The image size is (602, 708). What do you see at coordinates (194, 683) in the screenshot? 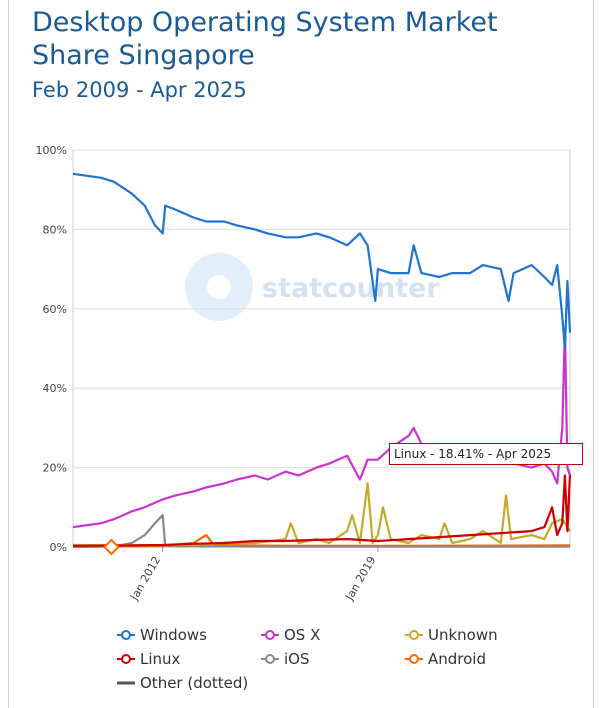
I see `legend-label: Other (dotted)` at bounding box center [194, 683].